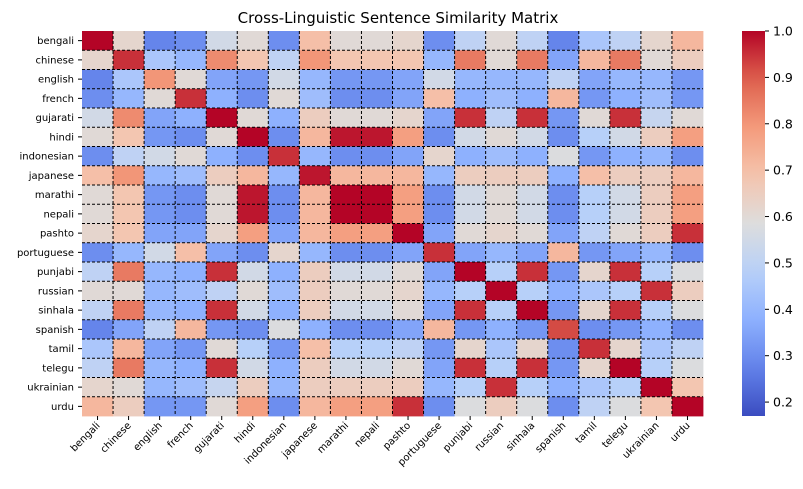  What do you see at coordinates (284, 252) in the screenshot?
I see `heatmap-cell-portuguese-indonesian` at bounding box center [284, 252].